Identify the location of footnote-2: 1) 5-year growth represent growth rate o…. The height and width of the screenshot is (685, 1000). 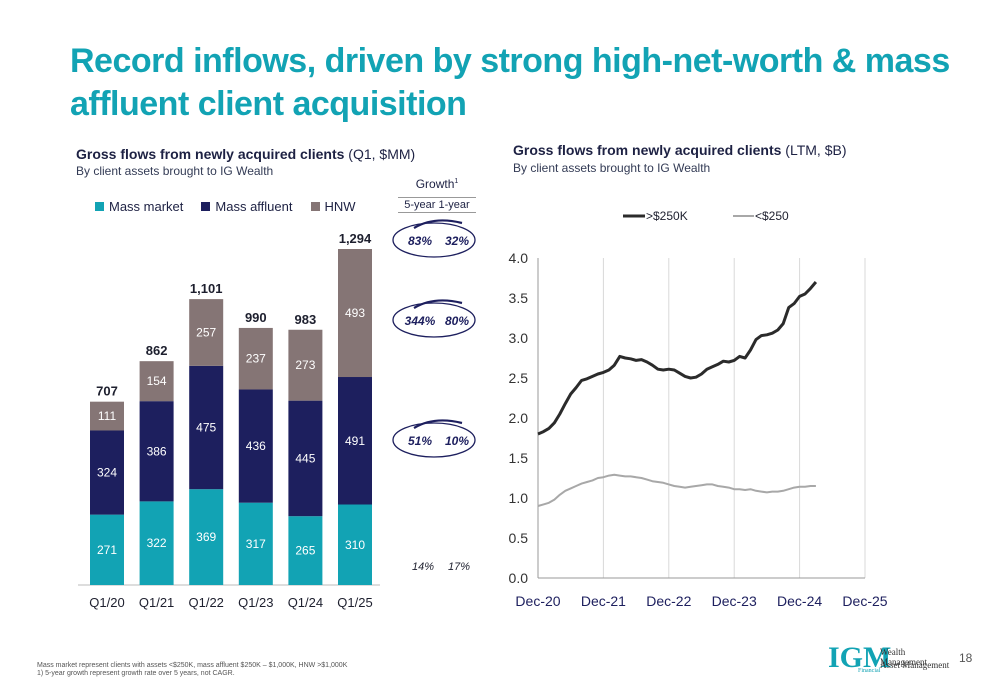
(136, 673).